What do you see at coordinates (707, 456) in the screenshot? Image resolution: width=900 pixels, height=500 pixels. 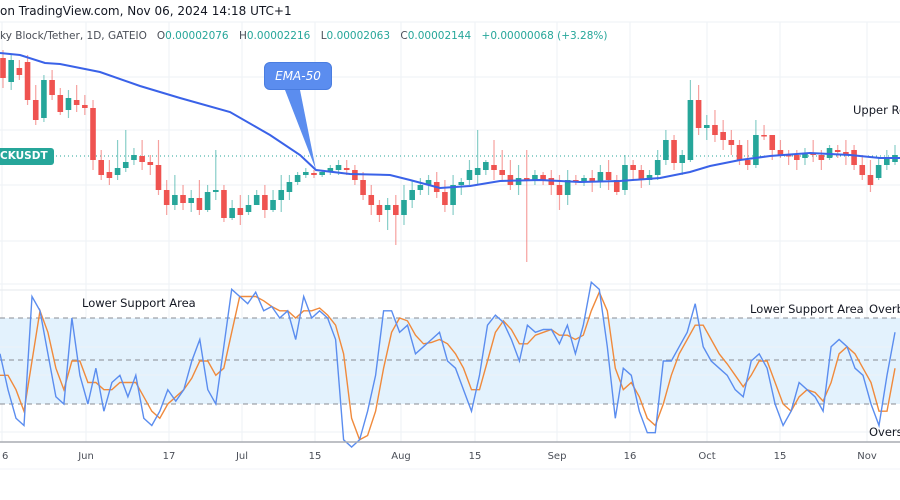 I see `x-axis-label: Oct` at bounding box center [707, 456].